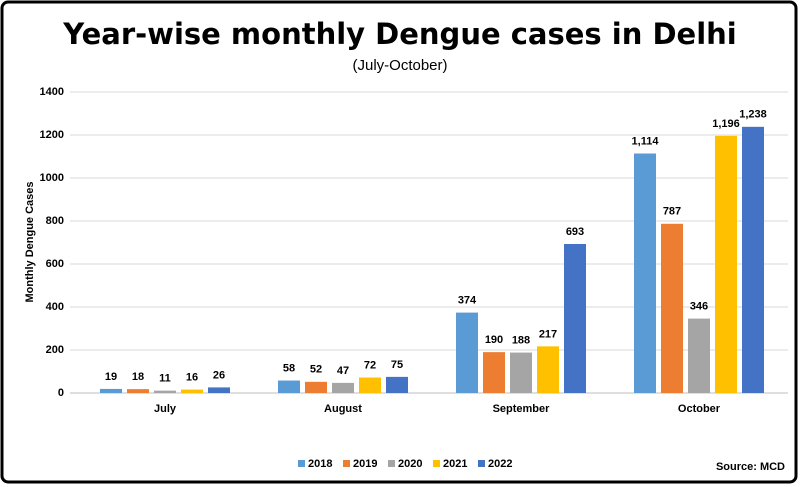 The height and width of the screenshot is (487, 801). Describe the element at coordinates (165, 409) in the screenshot. I see `x-tick-label: July` at that location.